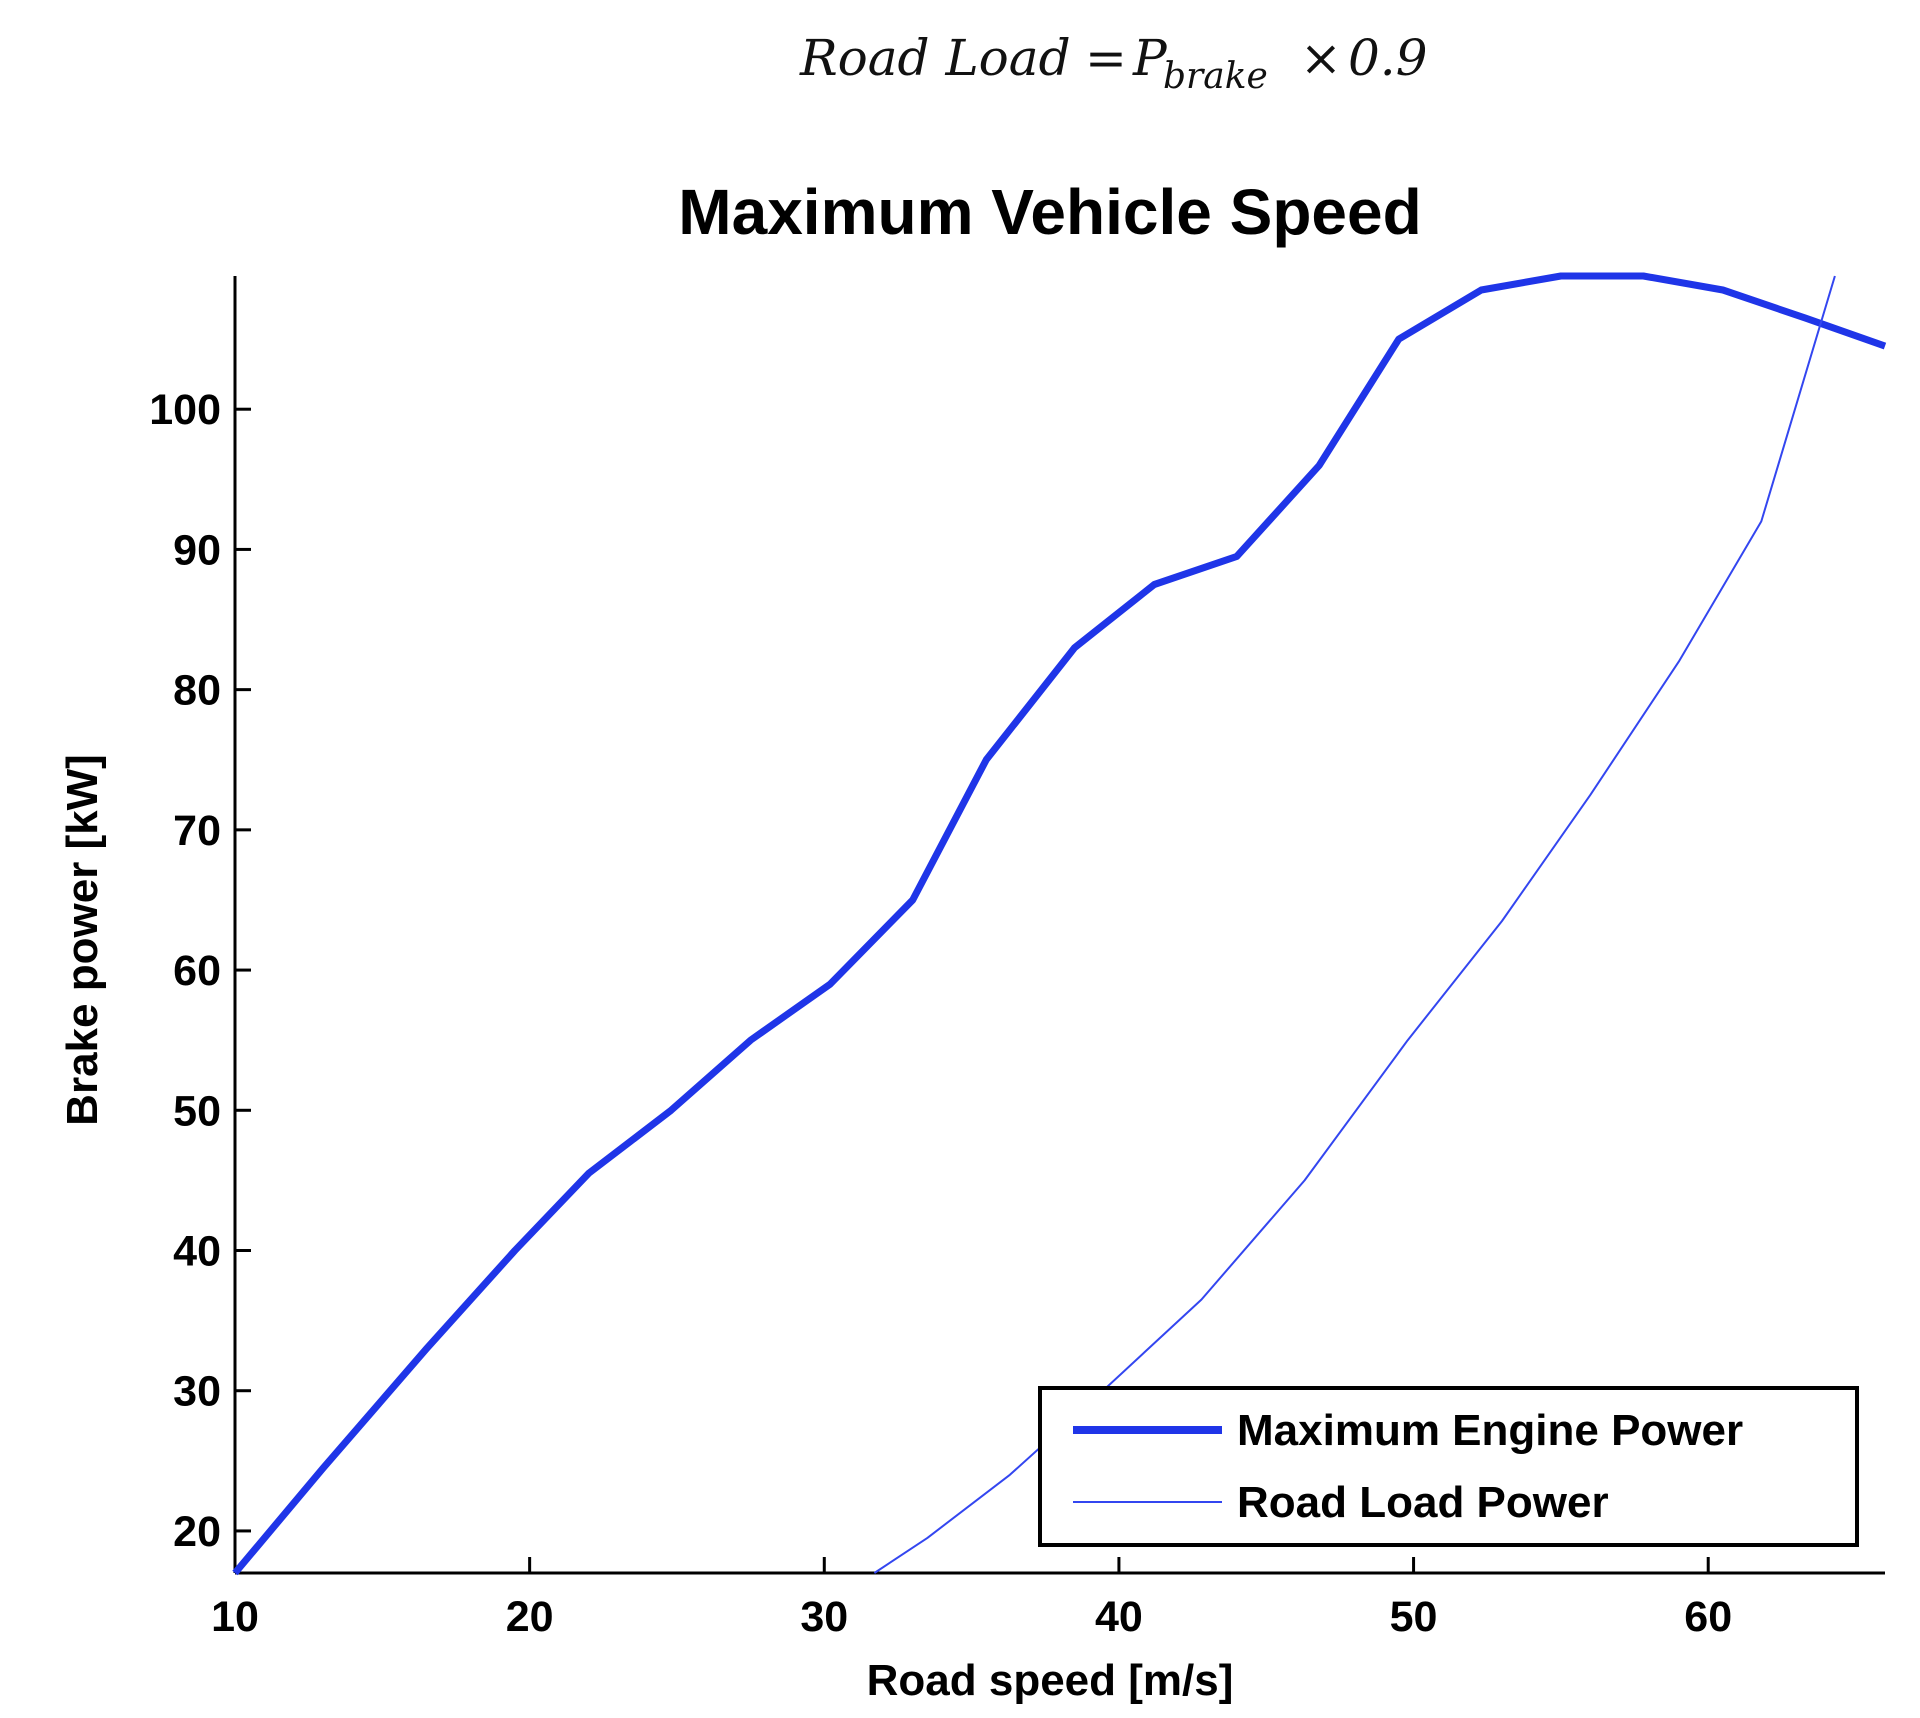 The width and height of the screenshot is (1920, 1718). What do you see at coordinates (197, 550) in the screenshot?
I see `y-tick-label: 90` at bounding box center [197, 550].